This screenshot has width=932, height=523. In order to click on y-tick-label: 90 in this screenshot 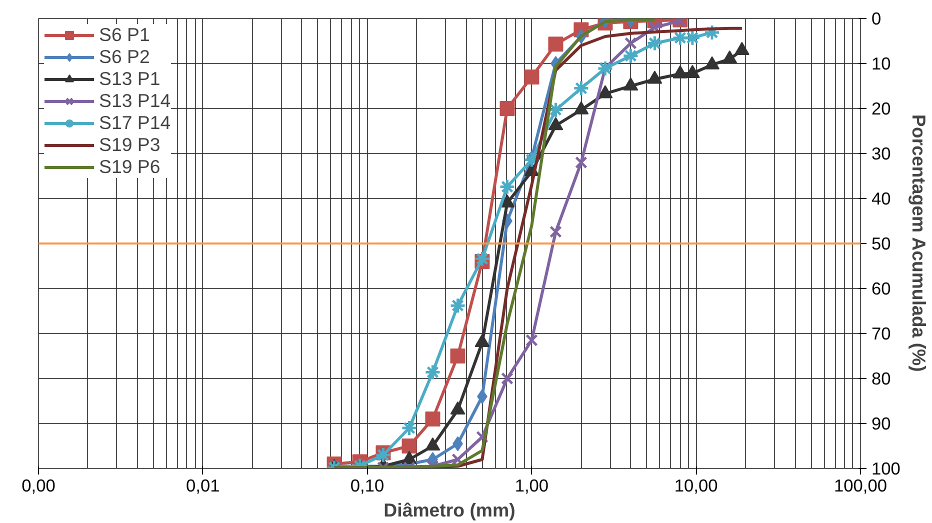, I will do `click(881, 424)`.